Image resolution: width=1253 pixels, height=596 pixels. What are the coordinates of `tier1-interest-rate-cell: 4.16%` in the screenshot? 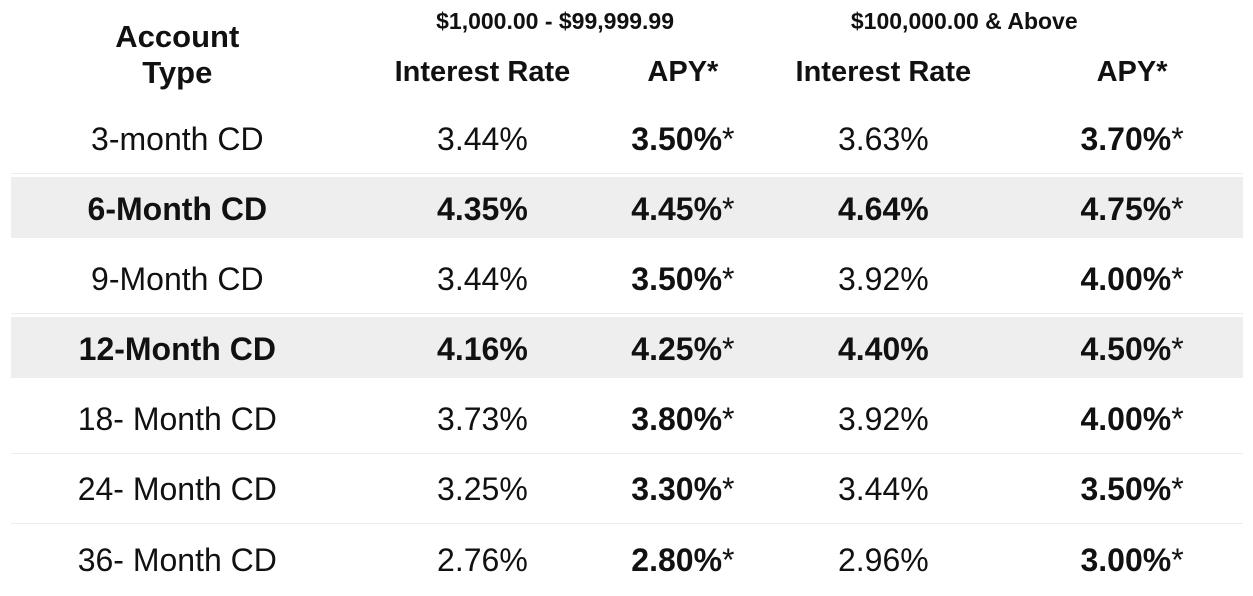 It's located at (482, 348).